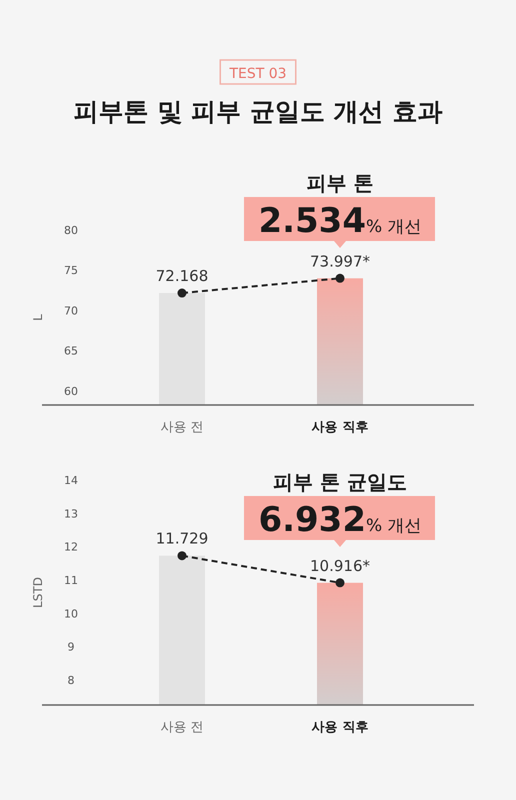 The height and width of the screenshot is (800, 516). I want to click on y-tick-label: 65, so click(71, 351).